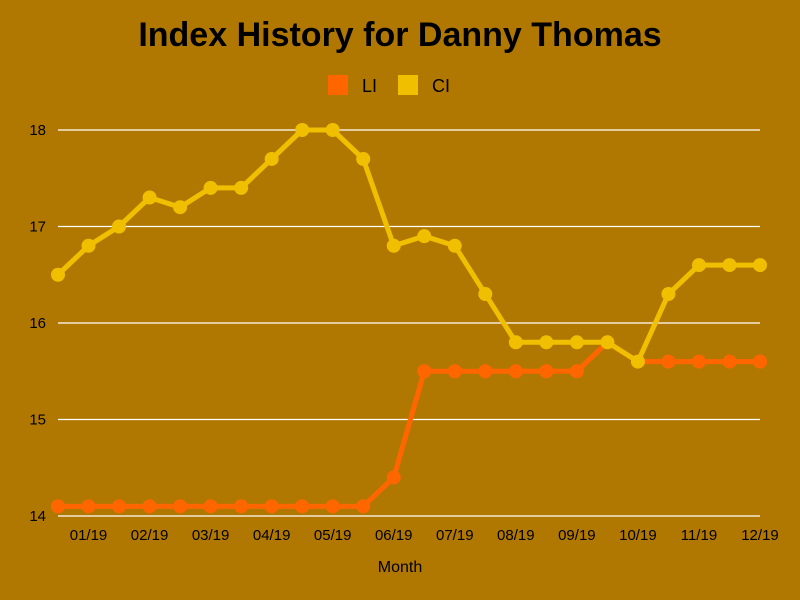  Describe the element at coordinates (455, 535) in the screenshot. I see `x-tick-label: 07/19` at that location.